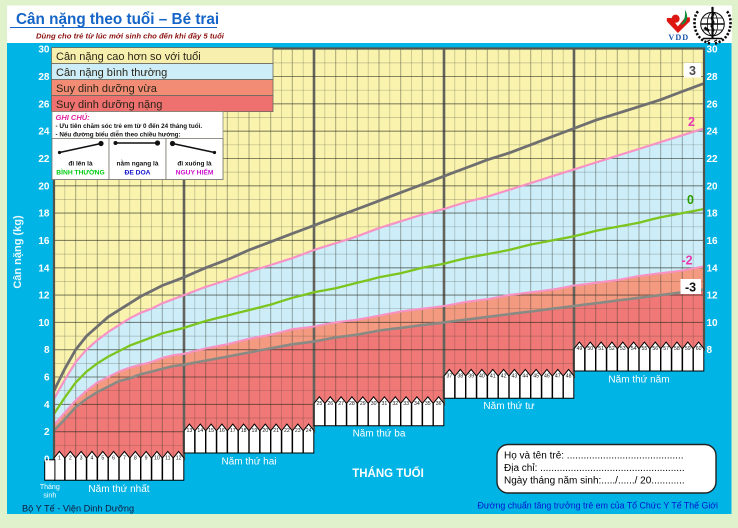 This screenshot has height=528, width=738. Describe the element at coordinates (623, 349) in the screenshot. I see `svg-text: 53` at that location.